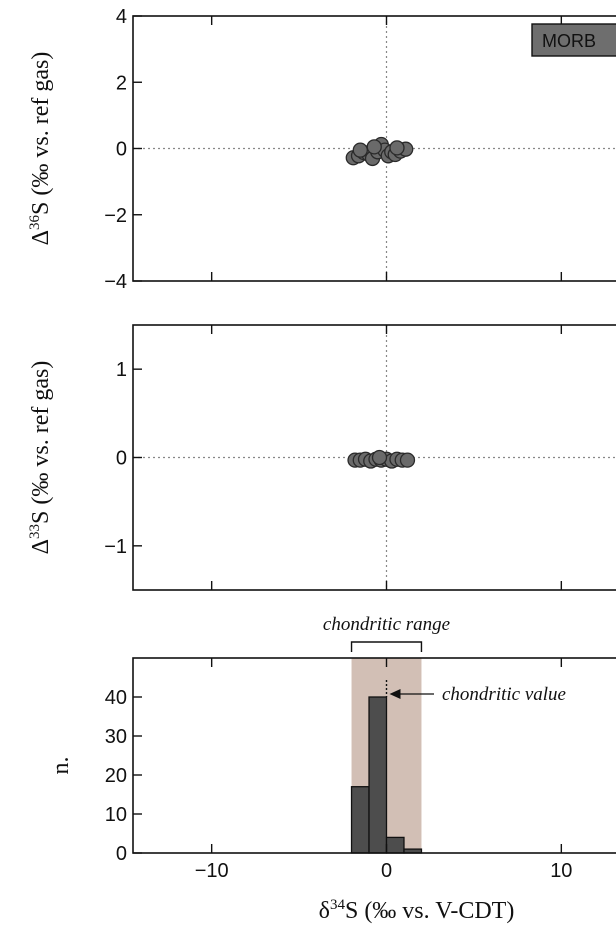 Image resolution: width=616 pixels, height=942 pixels. What do you see at coordinates (386, 646) in the screenshot?
I see `chondritic-range-bracket` at bounding box center [386, 646].